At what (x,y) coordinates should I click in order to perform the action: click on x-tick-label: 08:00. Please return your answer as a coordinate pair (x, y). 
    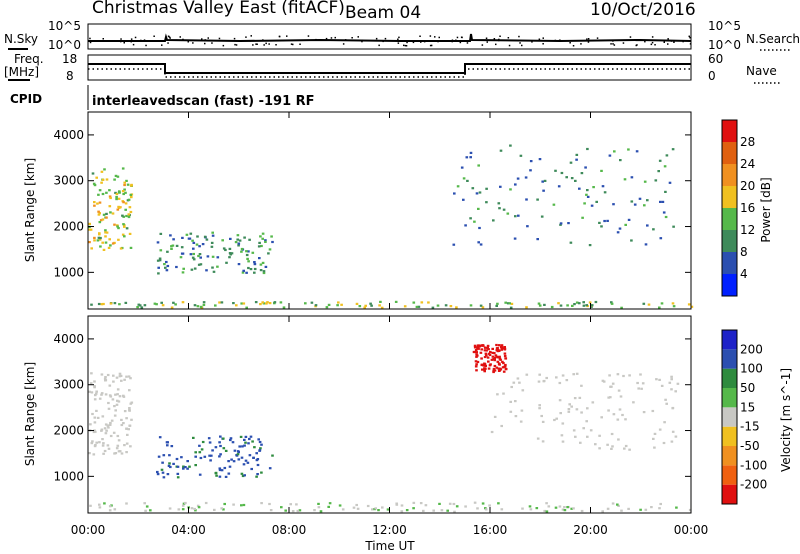
    Looking at the image, I should click on (289, 530).